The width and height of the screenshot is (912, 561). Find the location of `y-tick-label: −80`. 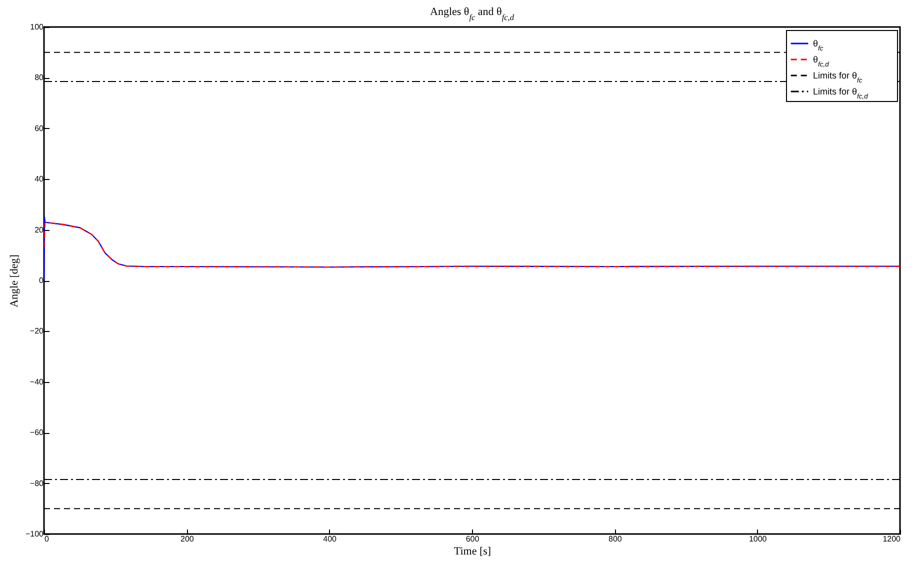

y-tick-label: −80 is located at coordinates (37, 483).